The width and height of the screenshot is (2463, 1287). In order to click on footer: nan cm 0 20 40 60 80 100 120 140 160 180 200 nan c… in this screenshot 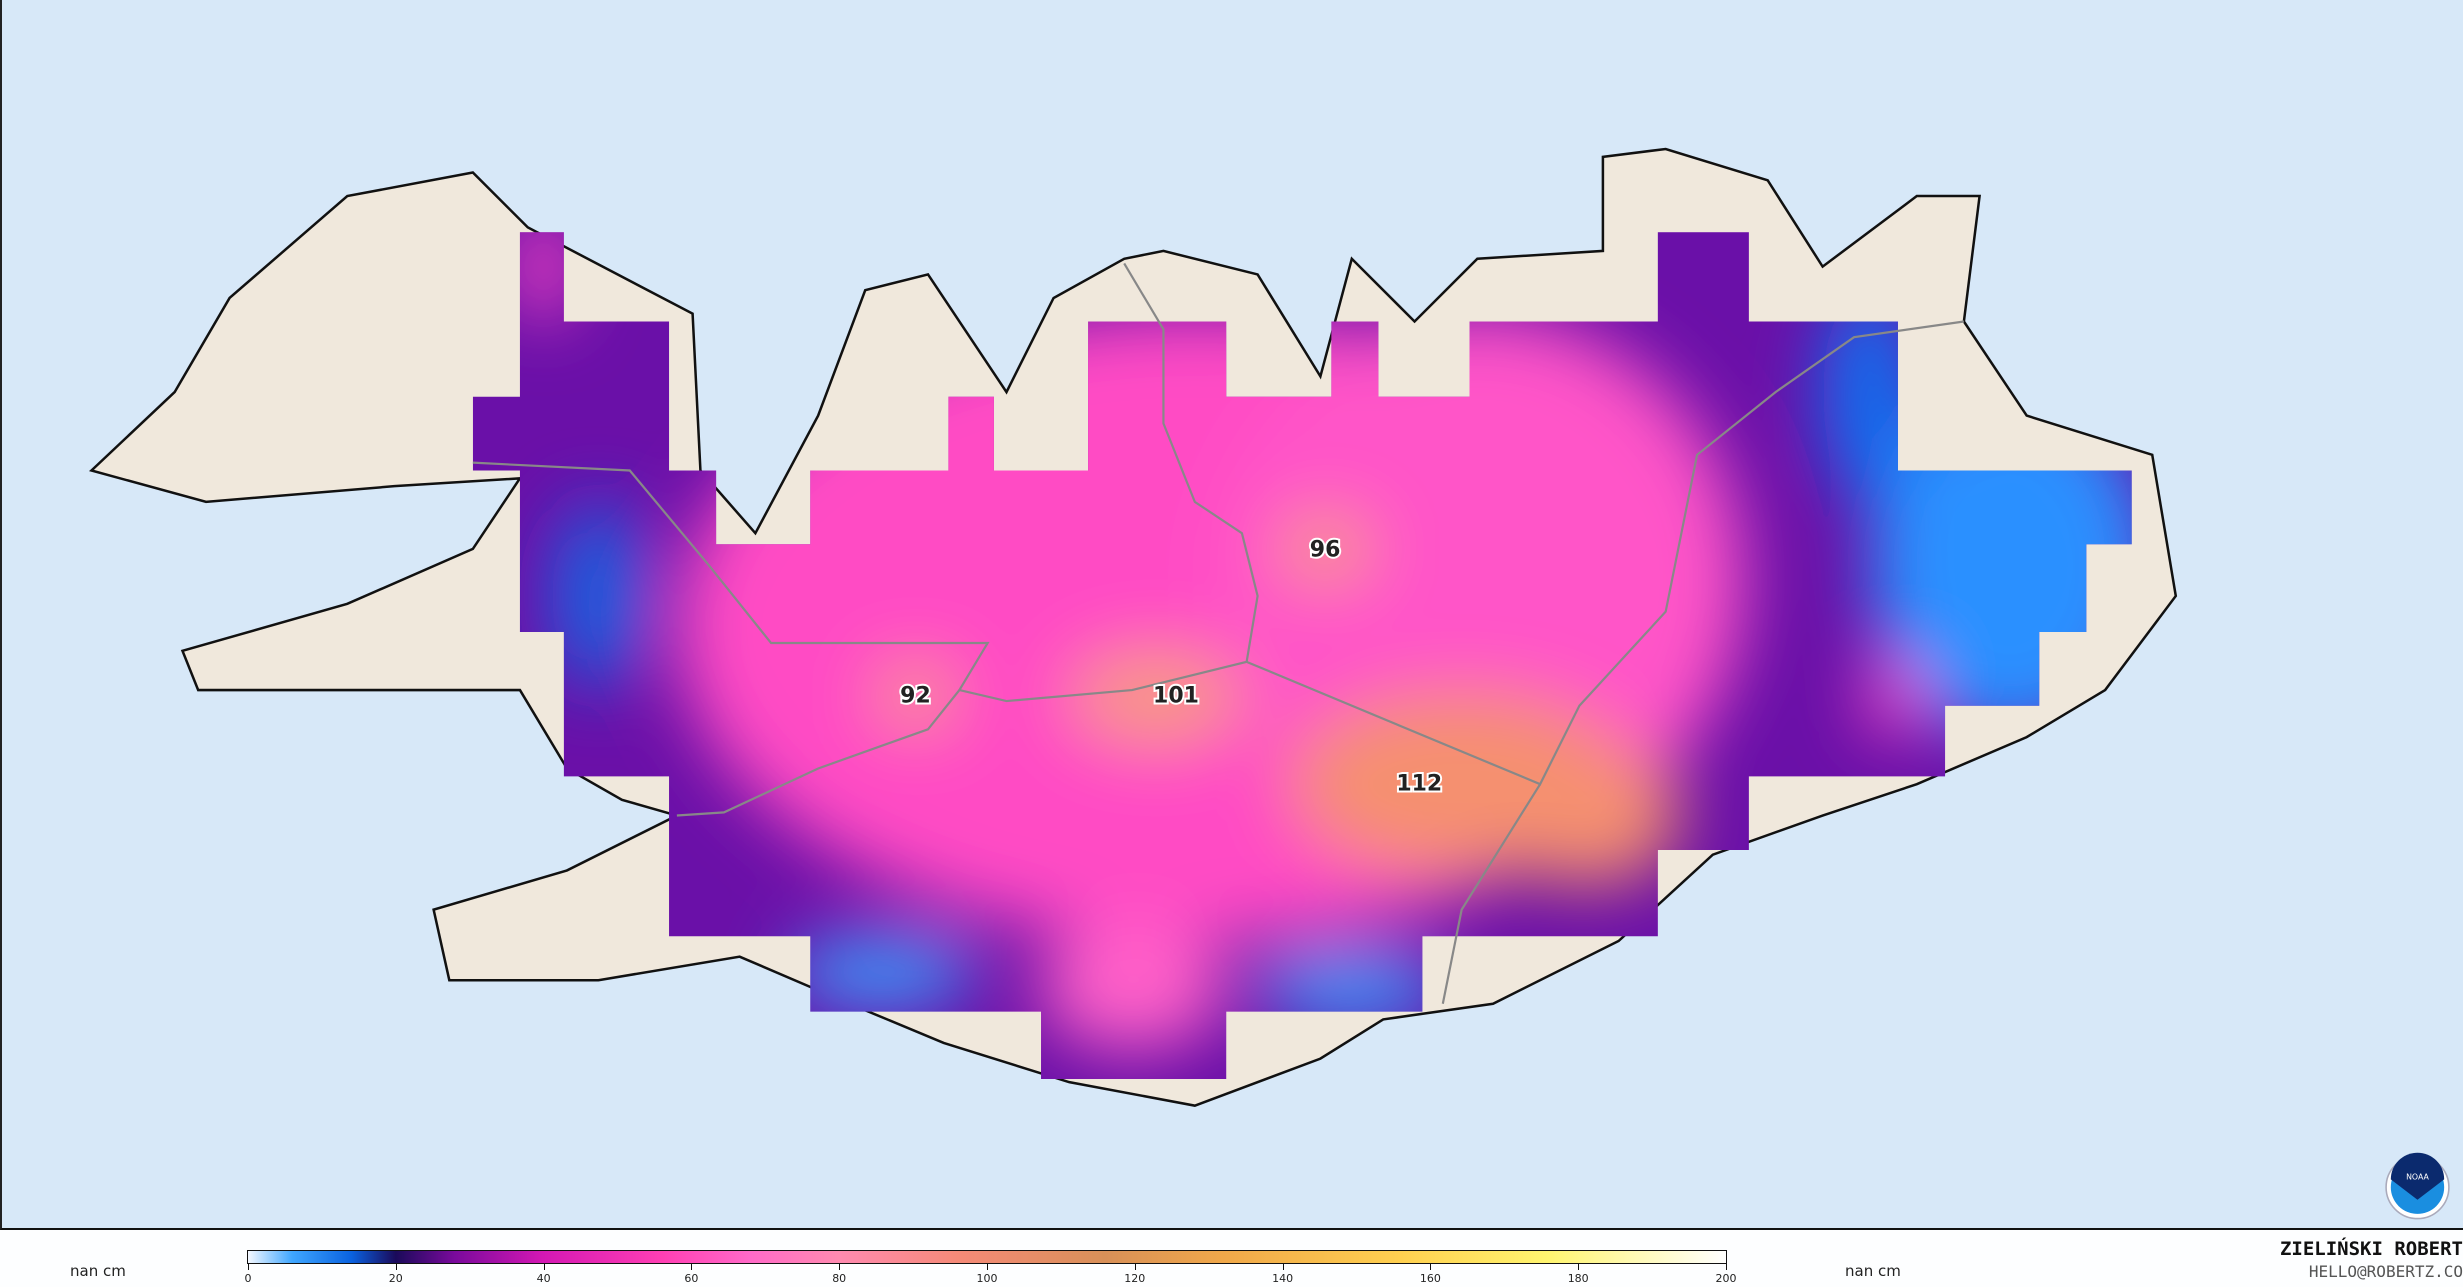, I will do `click(1231, 1258)`.